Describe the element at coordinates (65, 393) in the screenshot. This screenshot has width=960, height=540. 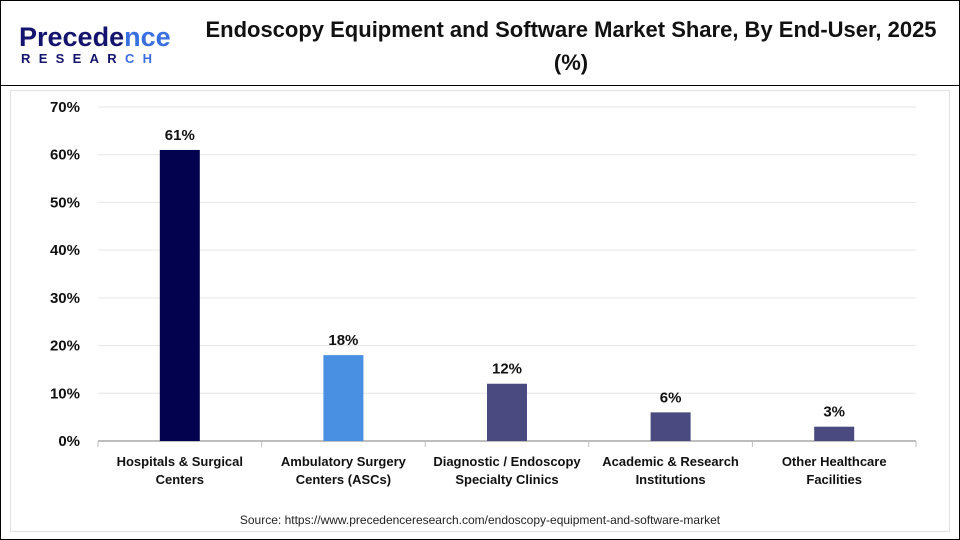
I see `y-tick-label: 10%` at that location.